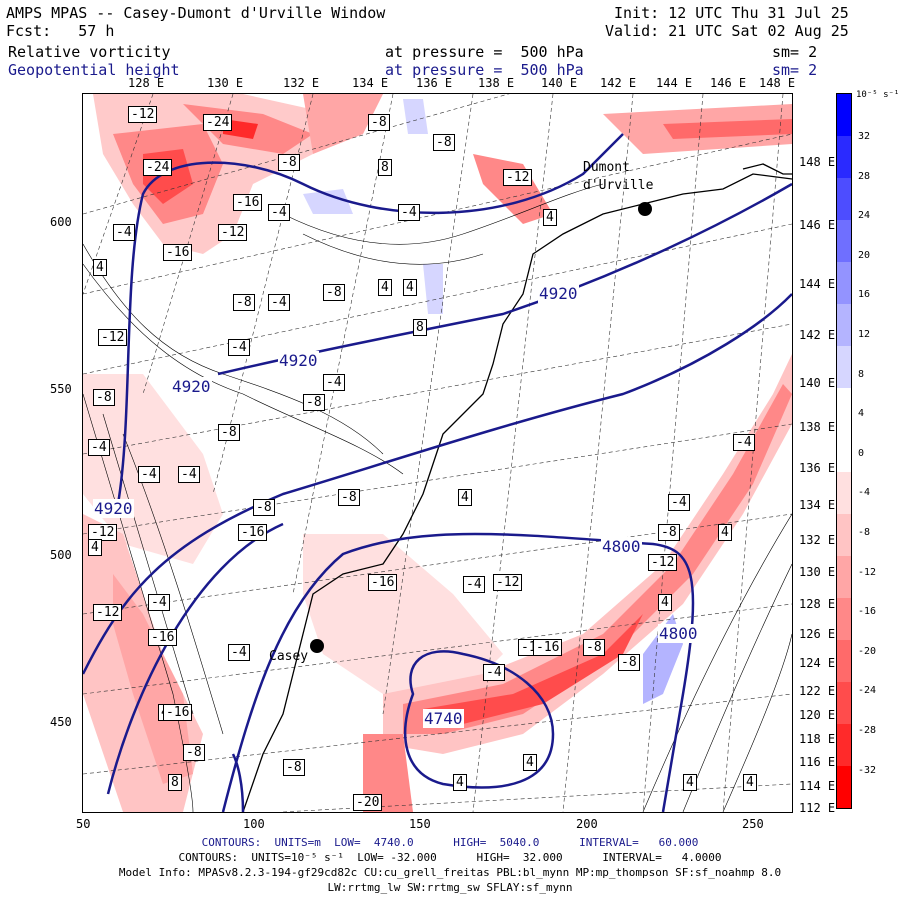  I want to click on colorbar-tick-label: -32, so click(867, 770).